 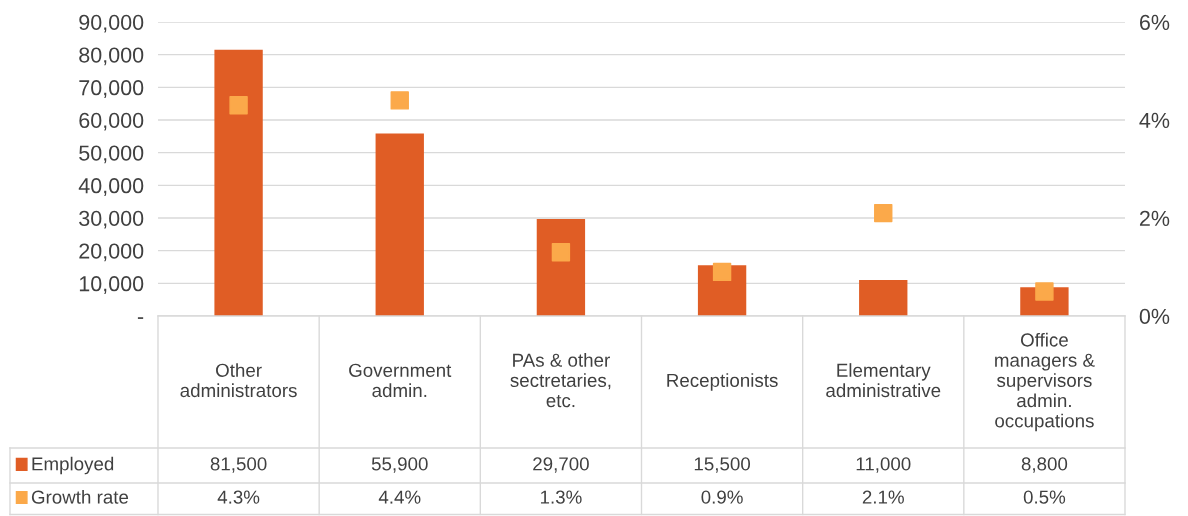 What do you see at coordinates (1044, 497) in the screenshot?
I see `data-label: 0.5%` at bounding box center [1044, 497].